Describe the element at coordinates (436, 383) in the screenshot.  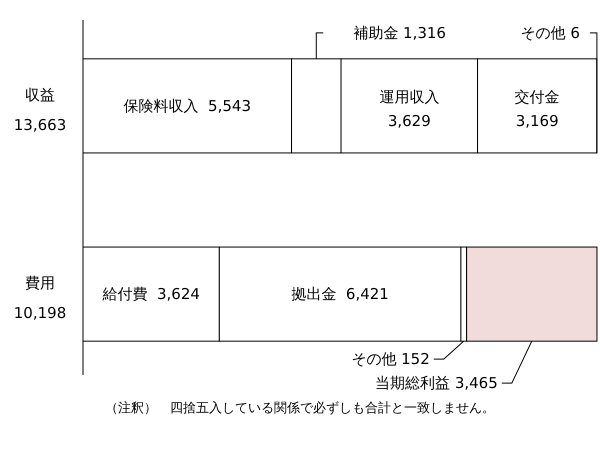
I see `text: 当期総利益 3,465` at that location.